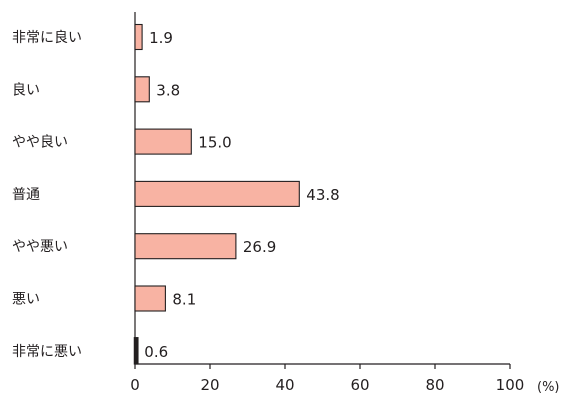 Image resolution: width=566 pixels, height=405 pixels. Describe the element at coordinates (359, 385) in the screenshot. I see `x-tick-label-3: 60` at that location.